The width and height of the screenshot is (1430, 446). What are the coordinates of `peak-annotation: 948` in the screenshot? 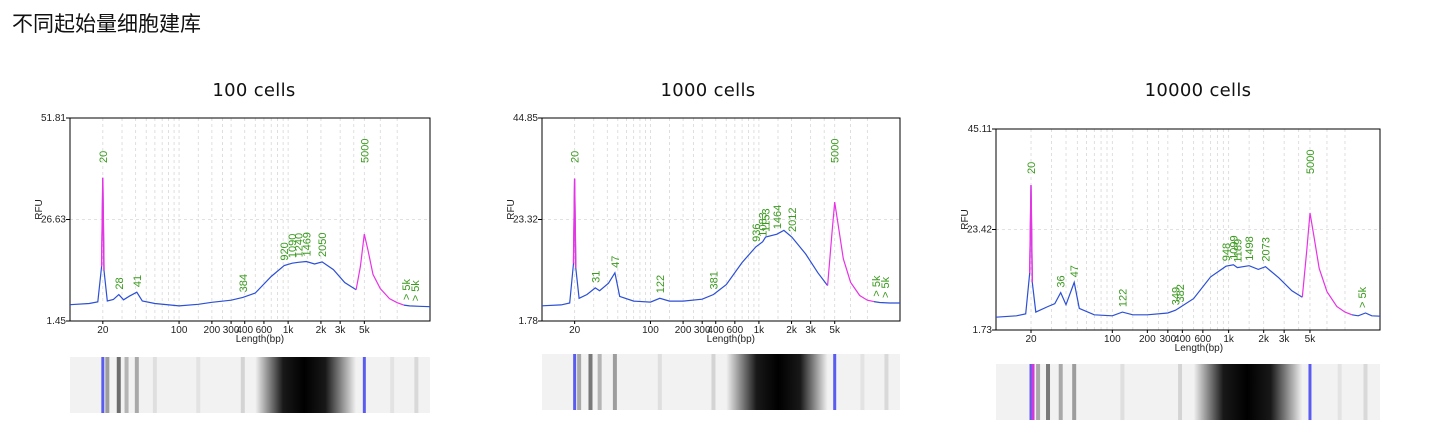 It's located at (1227, 252).